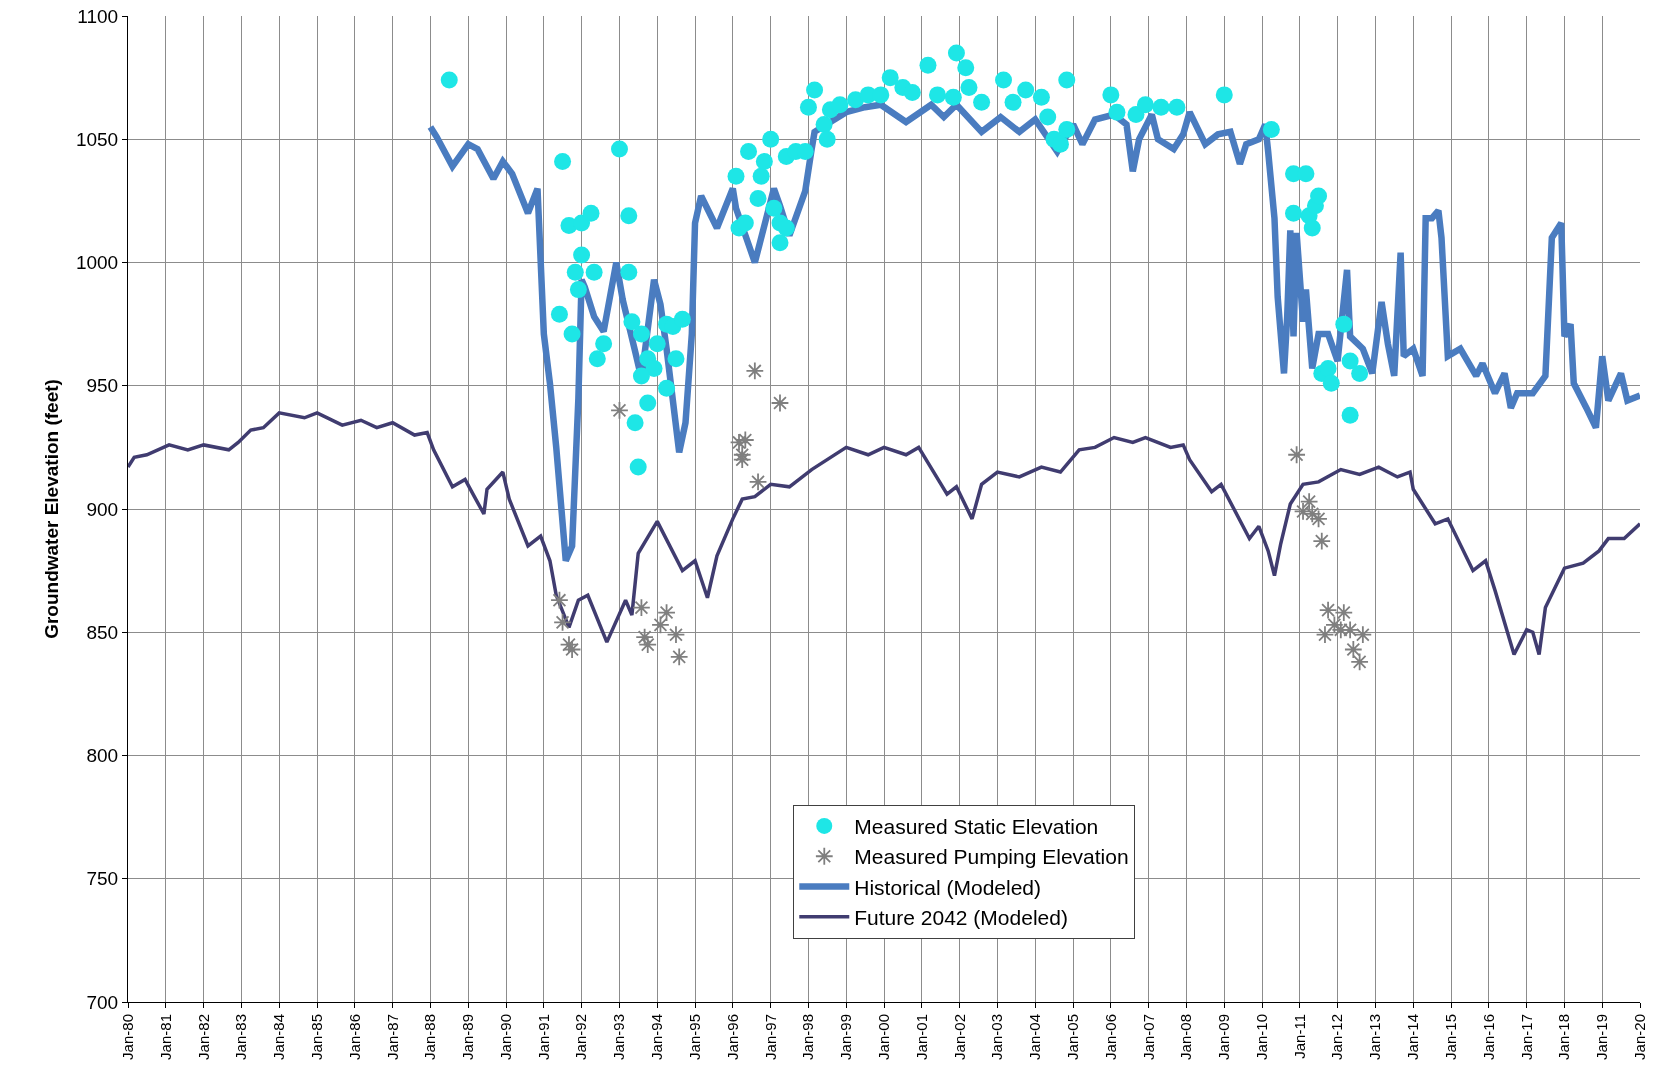 Image resolution: width=1659 pixels, height=1086 pixels. I want to click on x-tick-label: Jan-15, so click(1450, 1037).